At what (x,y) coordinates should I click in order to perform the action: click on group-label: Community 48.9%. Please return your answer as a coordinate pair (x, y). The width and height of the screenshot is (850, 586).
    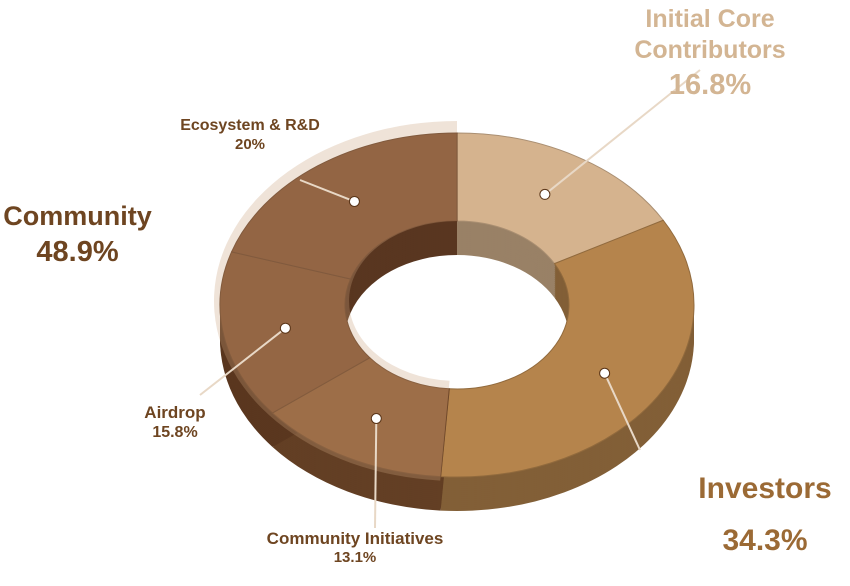
    Looking at the image, I should click on (77, 235).